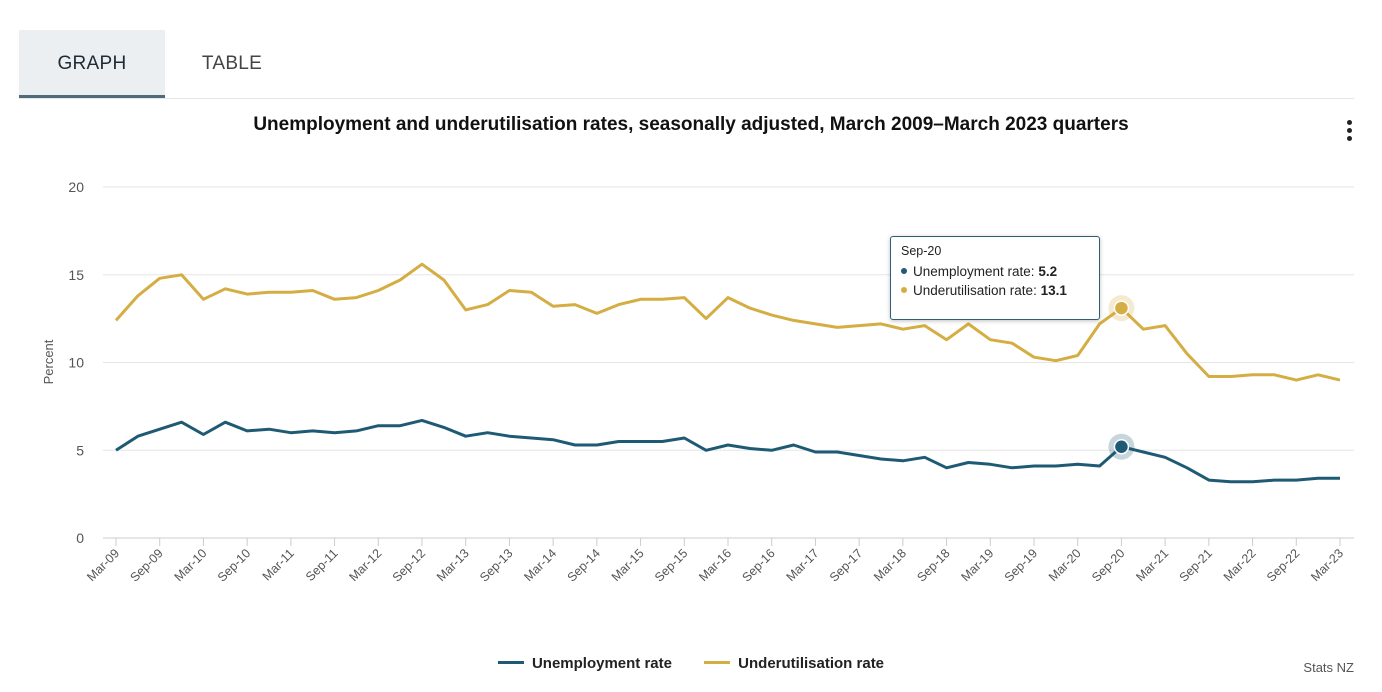  What do you see at coordinates (1196, 565) in the screenshot?
I see `x-tick-label: Sep-21` at bounding box center [1196, 565].